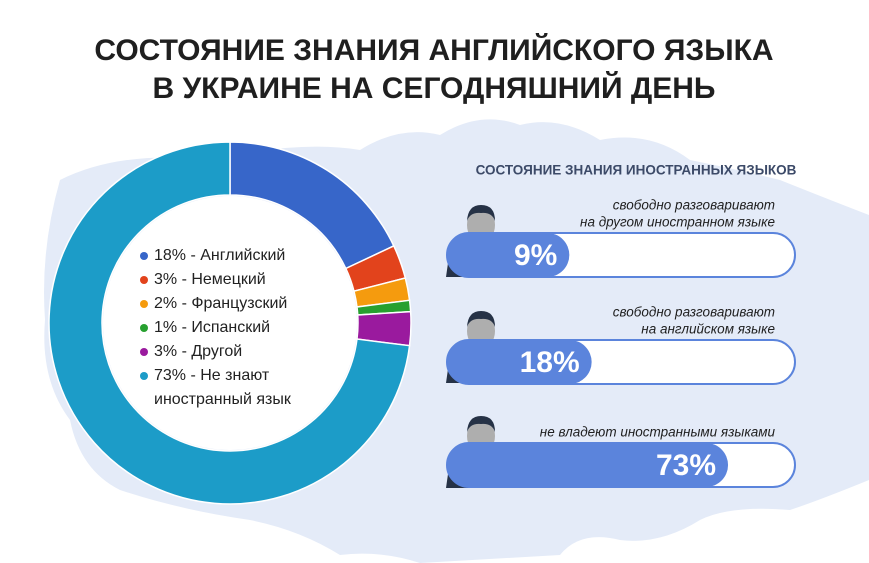  I want to click on legend-item: 3% - Немецкий, so click(240, 280).